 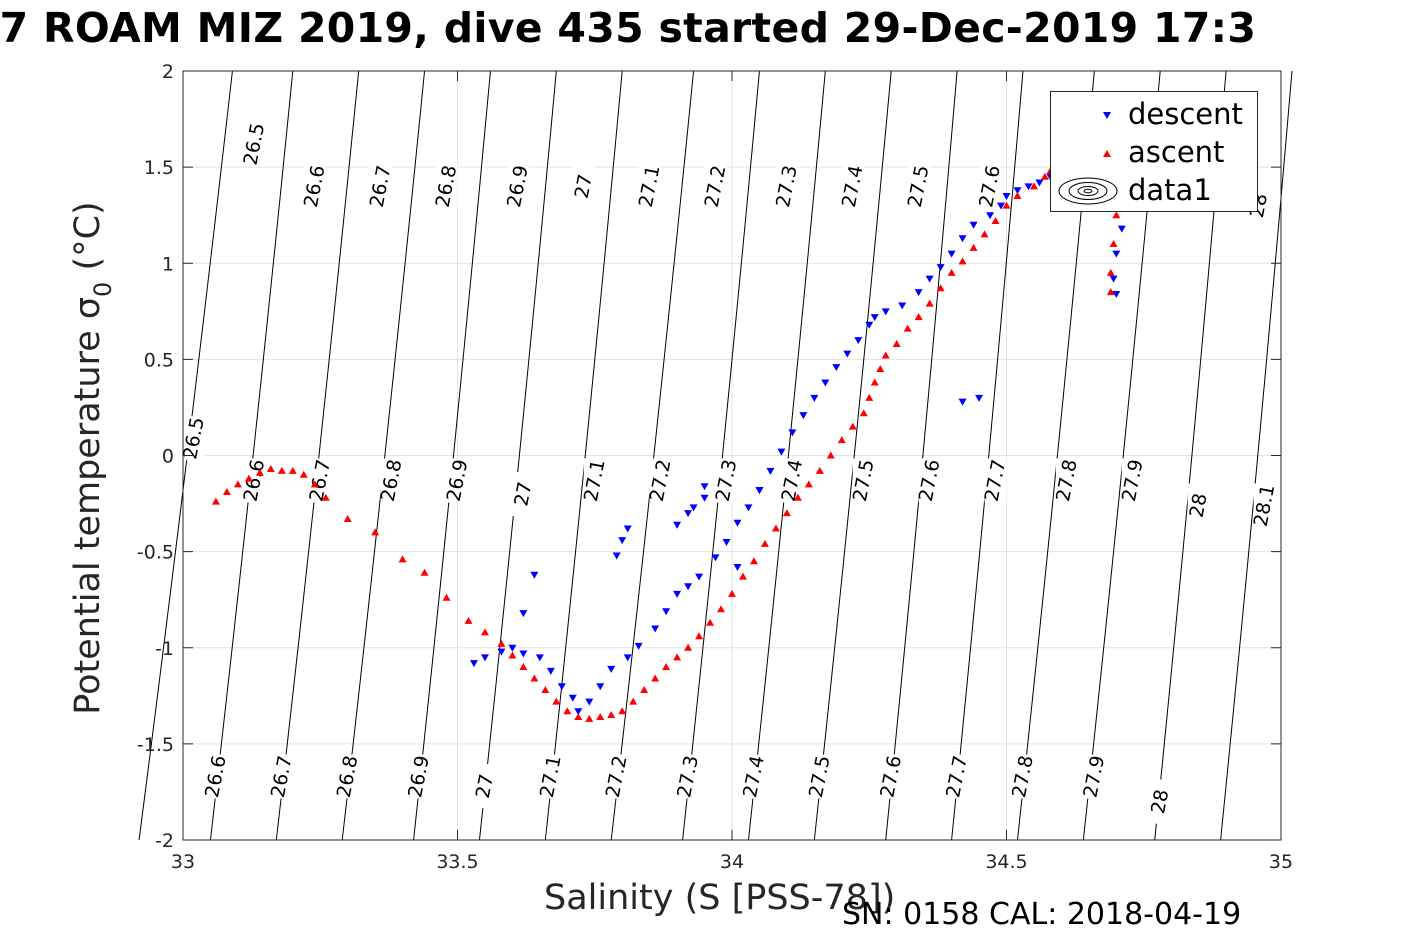 I want to click on x-axis-label: Salinity (S [PSS-78]), so click(x=720, y=898).